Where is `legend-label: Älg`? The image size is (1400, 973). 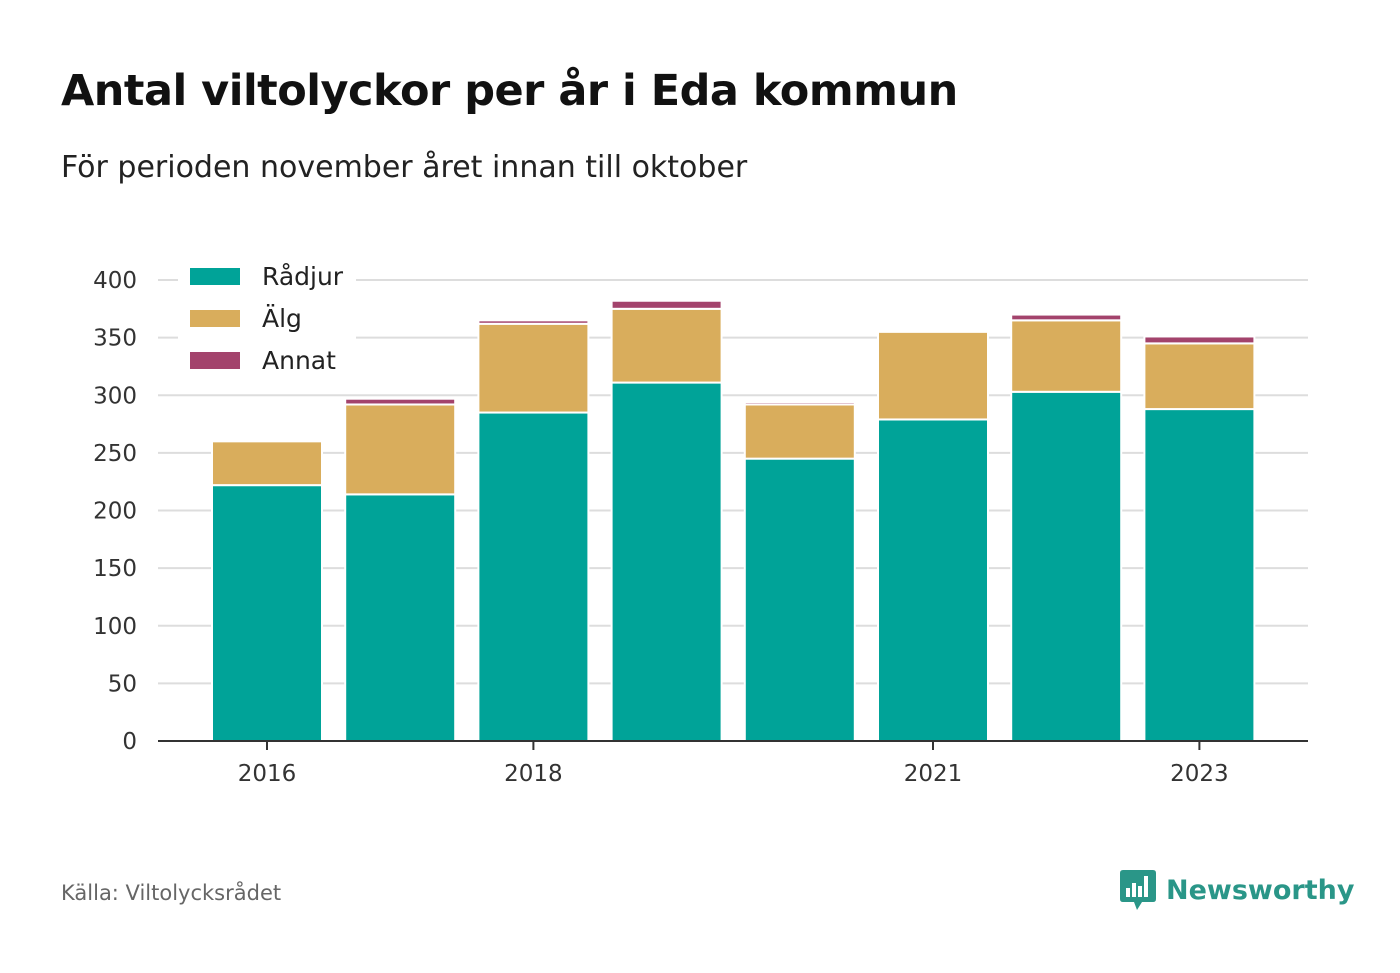 legend-label: Älg is located at coordinates (282, 318).